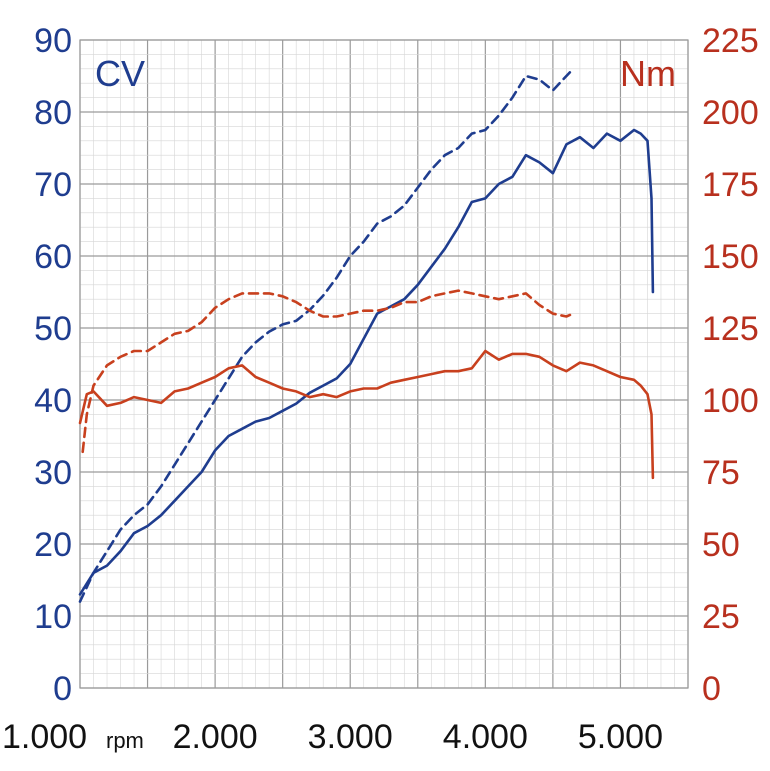 The image size is (770, 771). What do you see at coordinates (350, 737) in the screenshot?
I see `x-tick-label: 3.000` at bounding box center [350, 737].